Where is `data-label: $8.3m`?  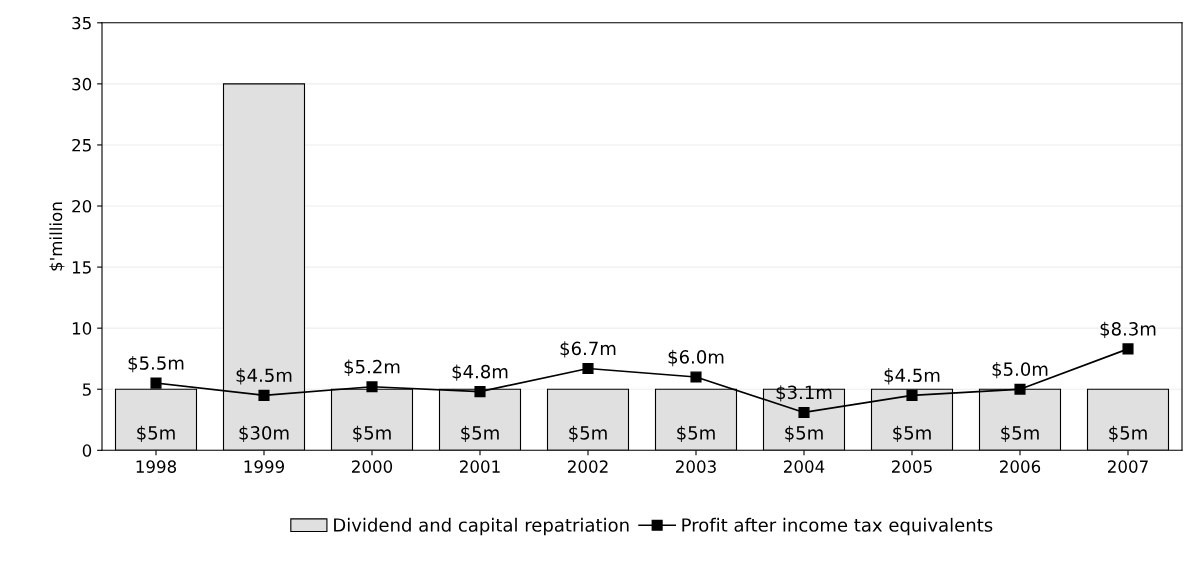
data-label: $8.3m is located at coordinates (1128, 330).